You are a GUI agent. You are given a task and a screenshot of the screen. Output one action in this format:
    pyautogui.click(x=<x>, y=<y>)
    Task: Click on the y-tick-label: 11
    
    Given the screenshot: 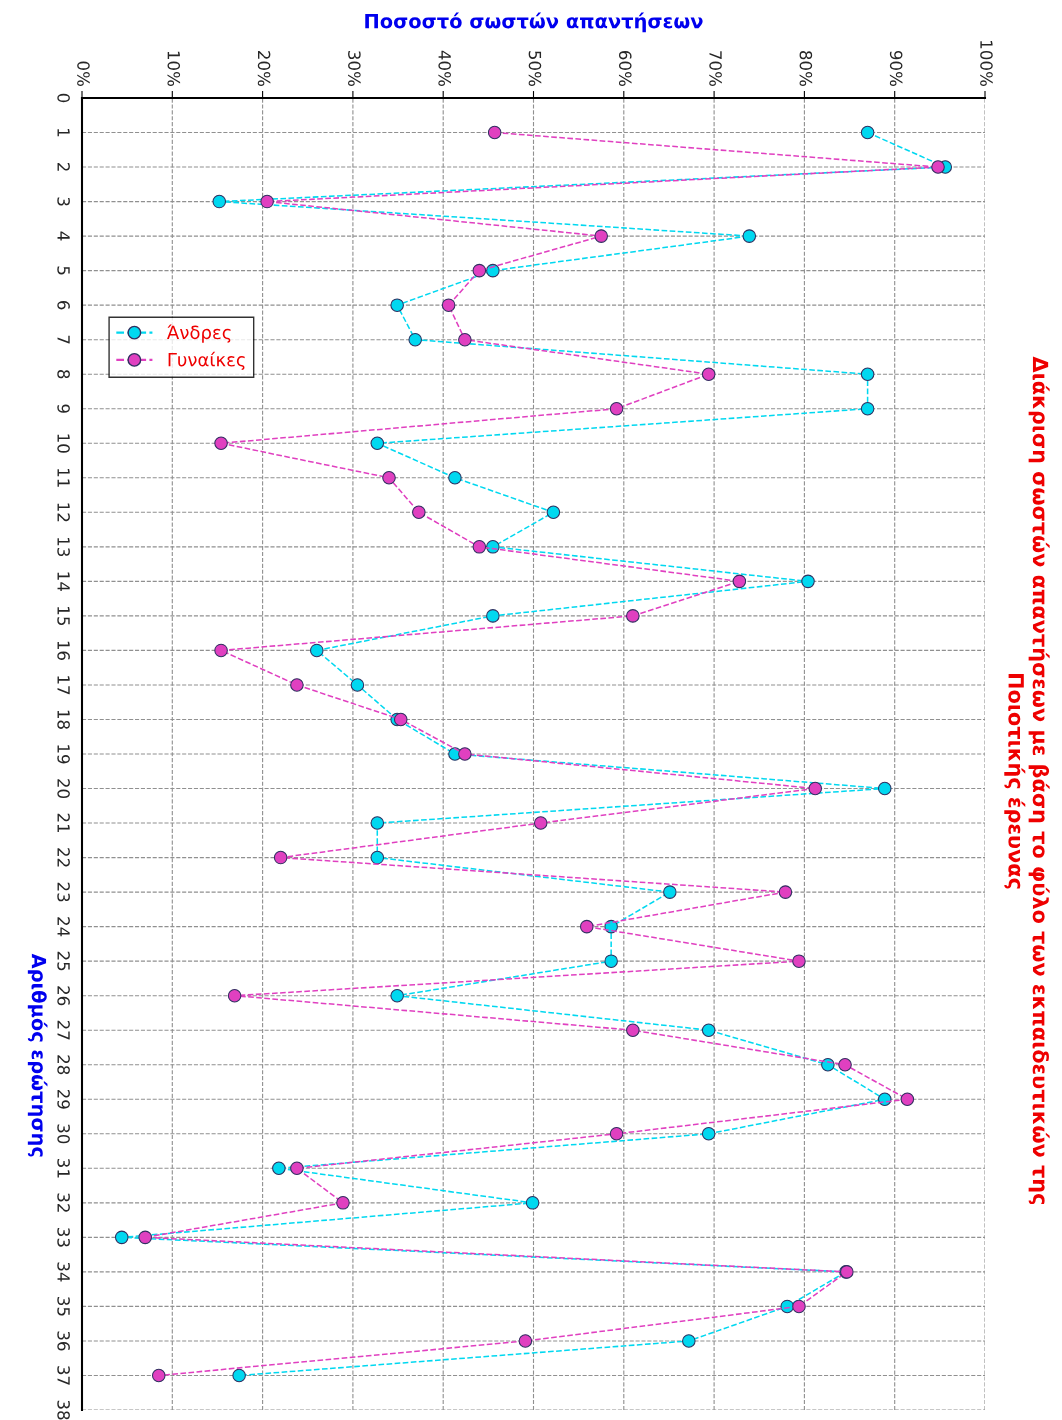 What is the action you would take?
    pyautogui.click(x=63, y=478)
    